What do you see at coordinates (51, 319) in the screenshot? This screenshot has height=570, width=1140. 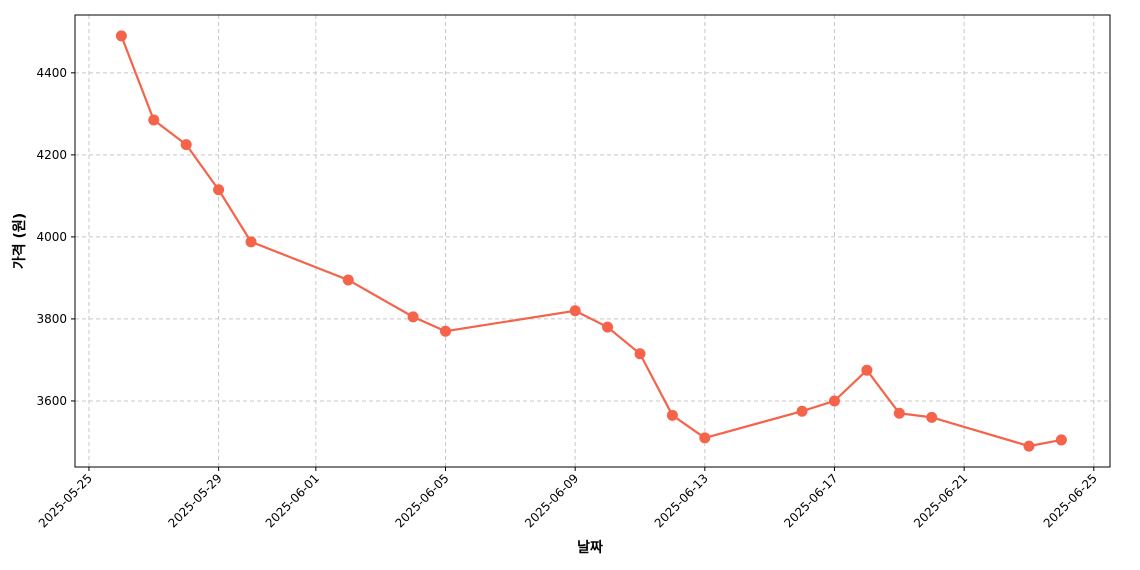 I see `y-tick-label: 3800` at bounding box center [51, 319].